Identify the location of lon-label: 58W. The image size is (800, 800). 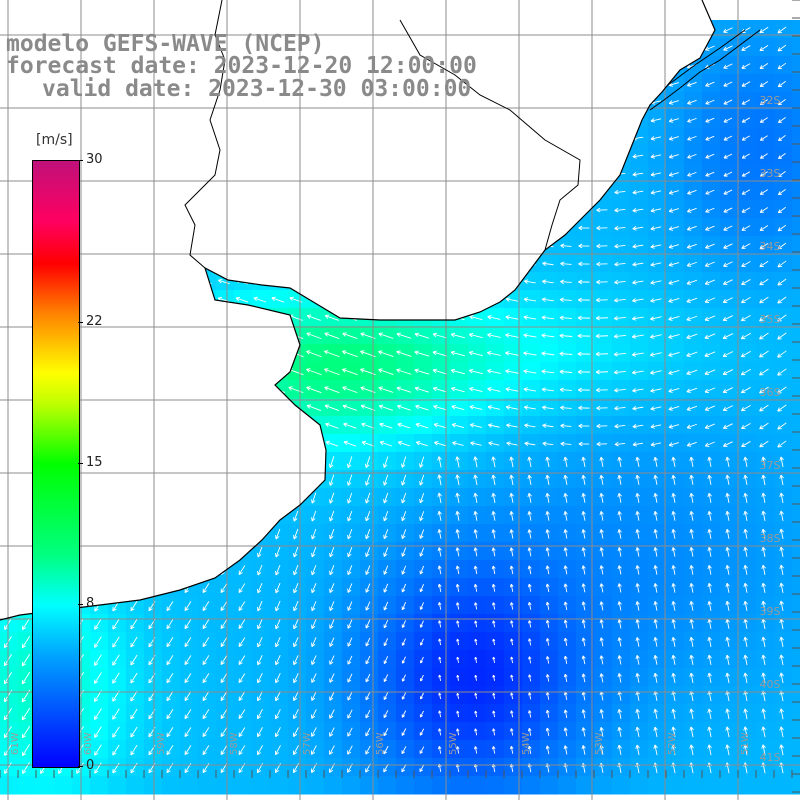
(234, 743).